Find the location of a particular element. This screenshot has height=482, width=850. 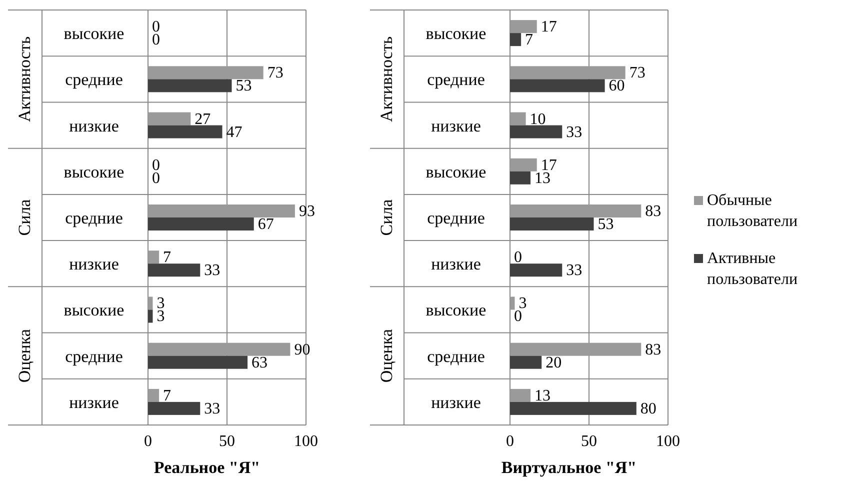

data-label: 20 is located at coordinates (554, 363).